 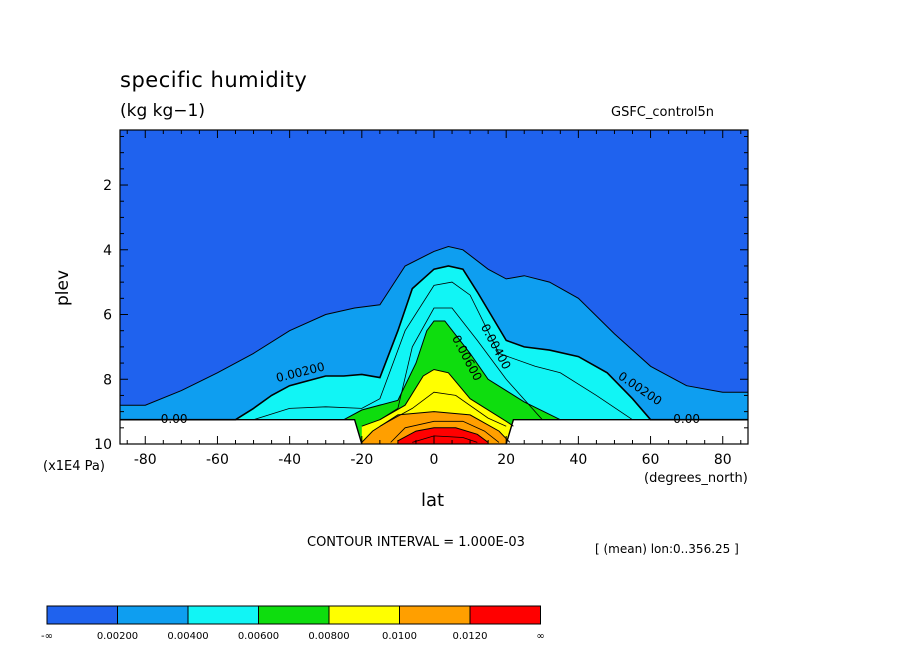 I want to click on colorbar-label: -∞, so click(x=47, y=636).